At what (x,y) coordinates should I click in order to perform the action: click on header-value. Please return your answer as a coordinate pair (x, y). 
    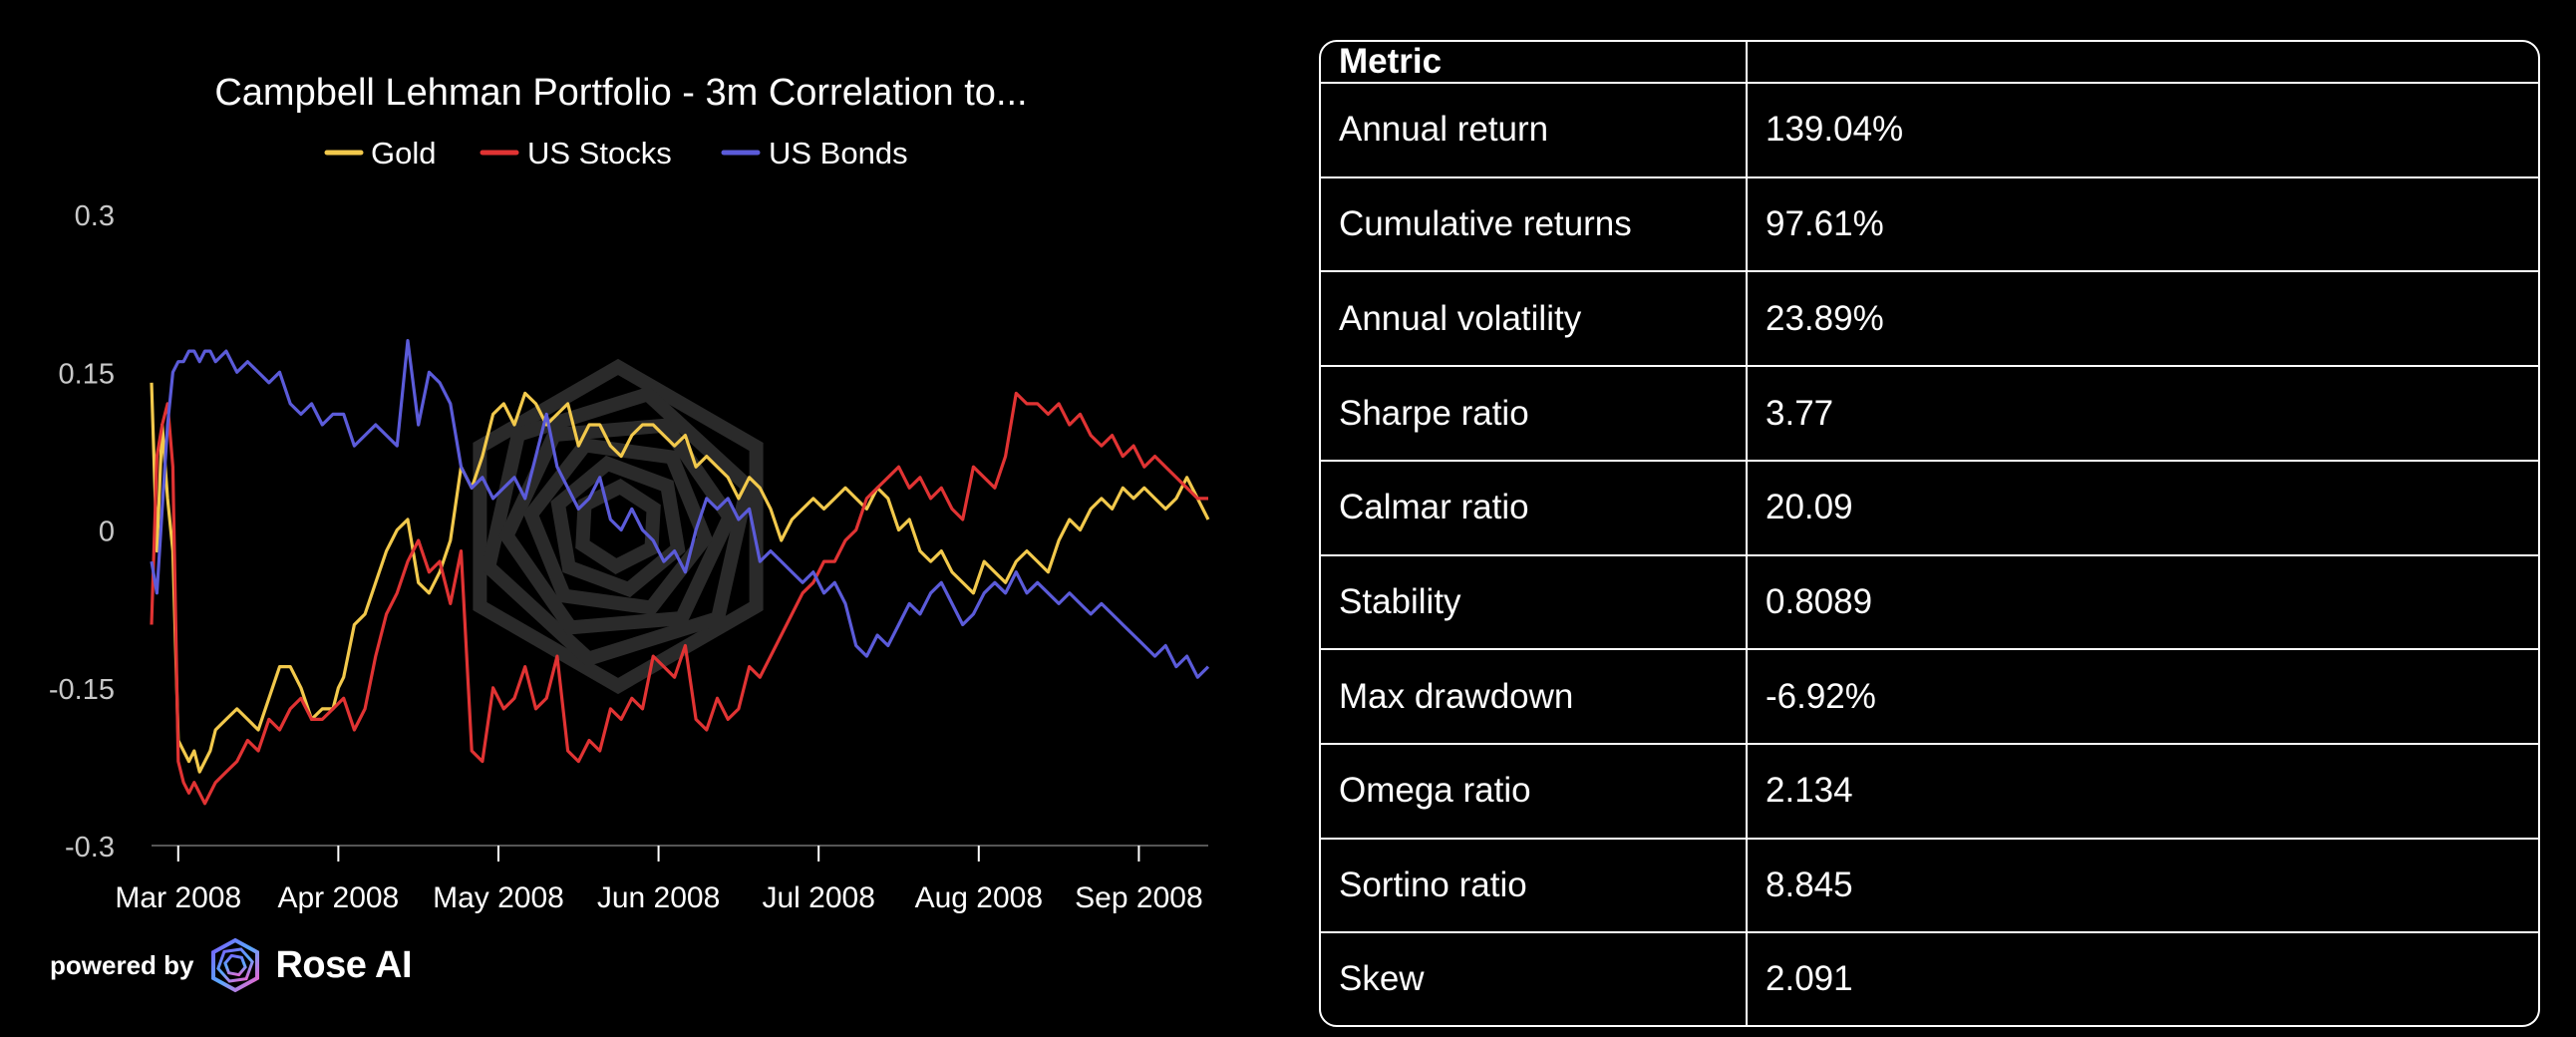
    Looking at the image, I should click on (2142, 63).